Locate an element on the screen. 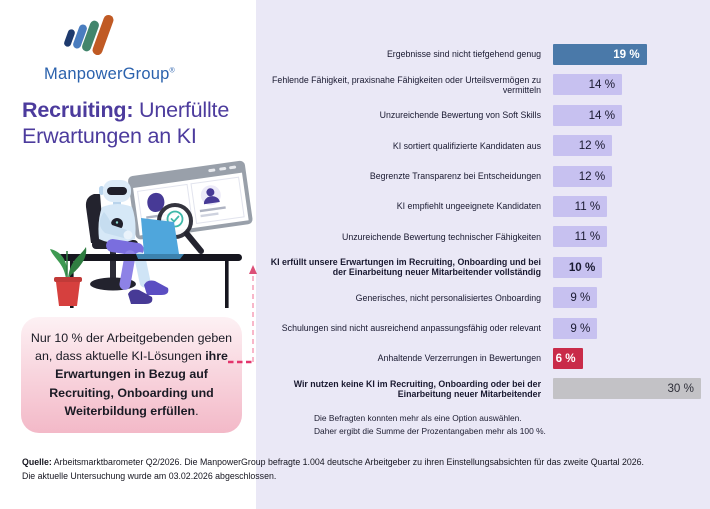  page-title-rest-line1: Unerfüllte is located at coordinates (181, 110).